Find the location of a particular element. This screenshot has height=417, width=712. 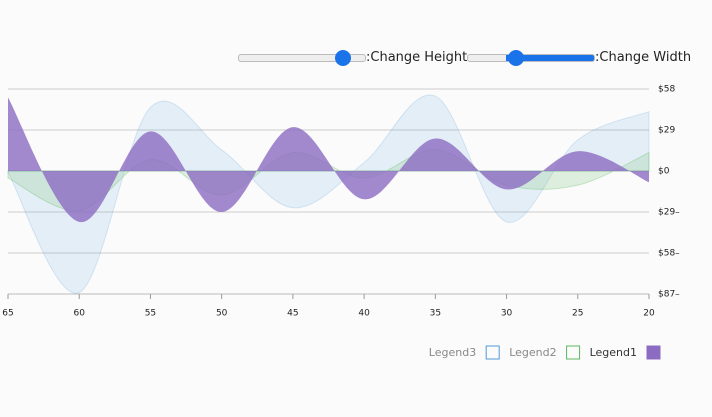

x-tick-label: 30 is located at coordinates (507, 314).